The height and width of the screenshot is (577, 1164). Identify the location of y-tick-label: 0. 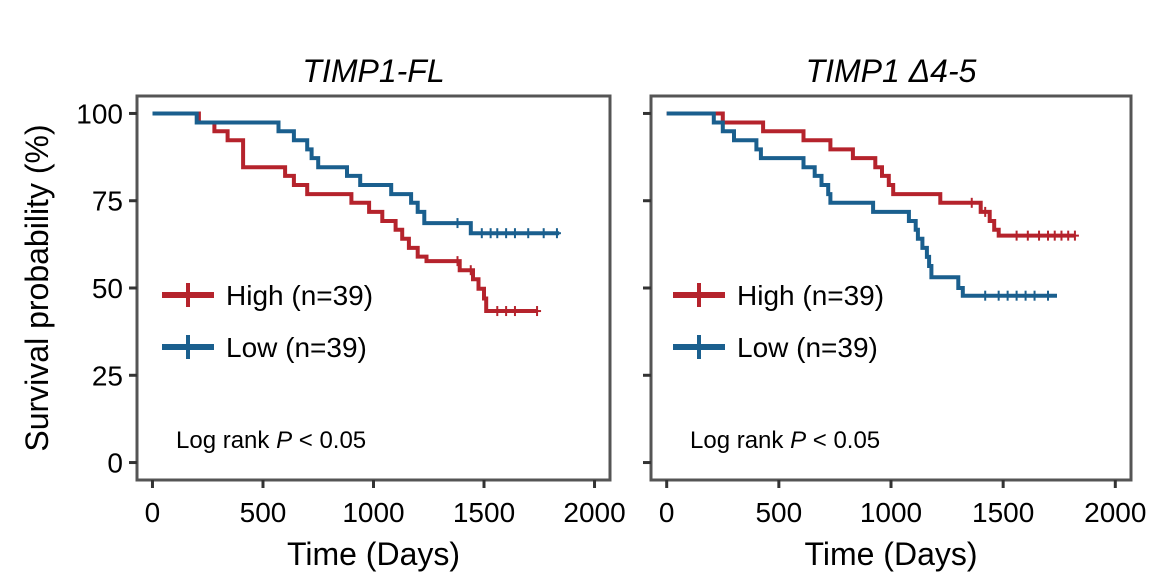
(115, 463).